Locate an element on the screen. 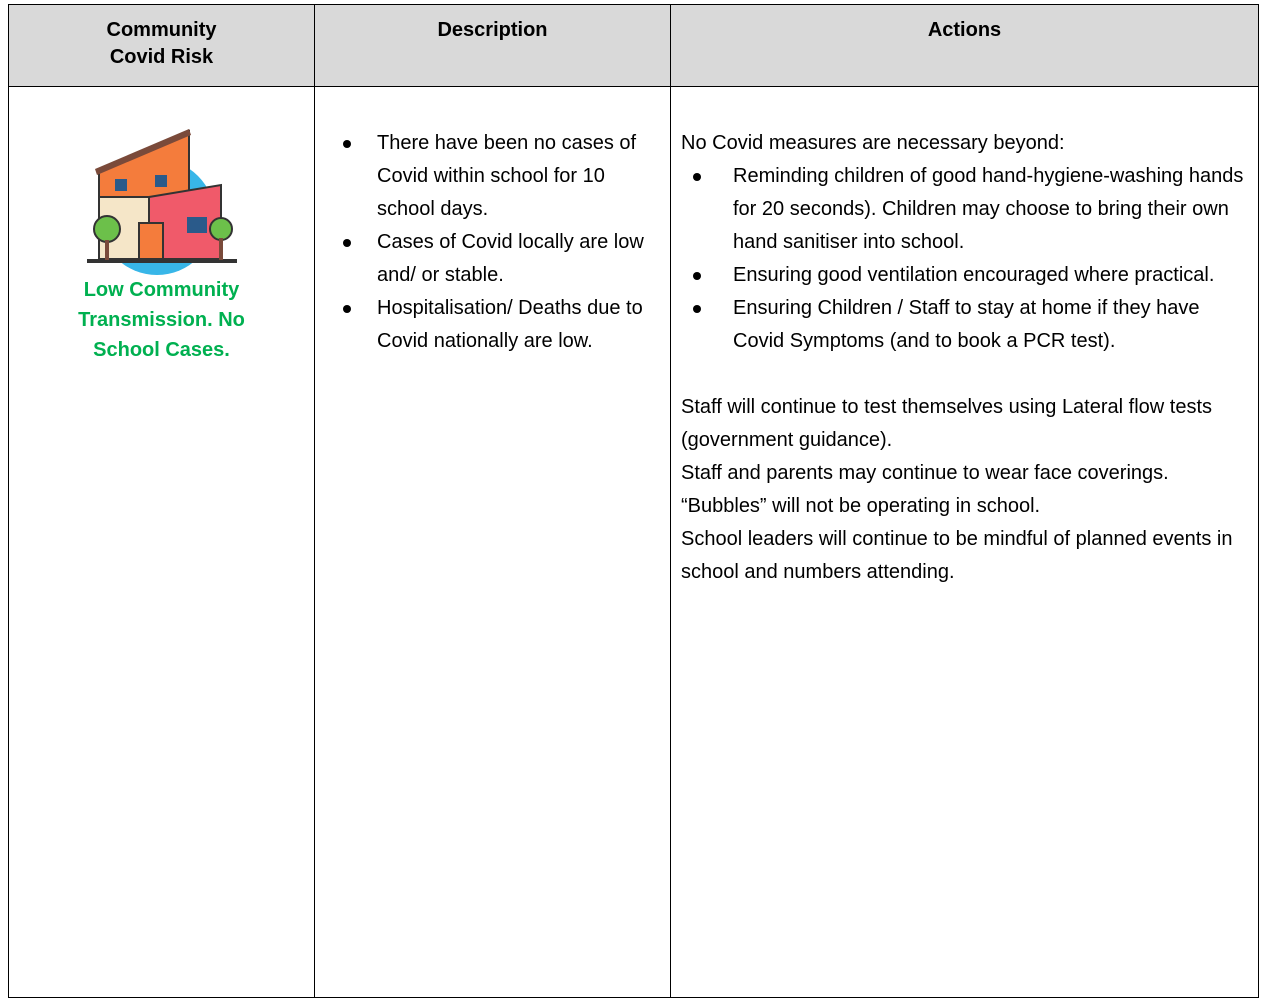 This screenshot has width=1266, height=998. header-text: Community Covid Risk is located at coordinates (161, 43).